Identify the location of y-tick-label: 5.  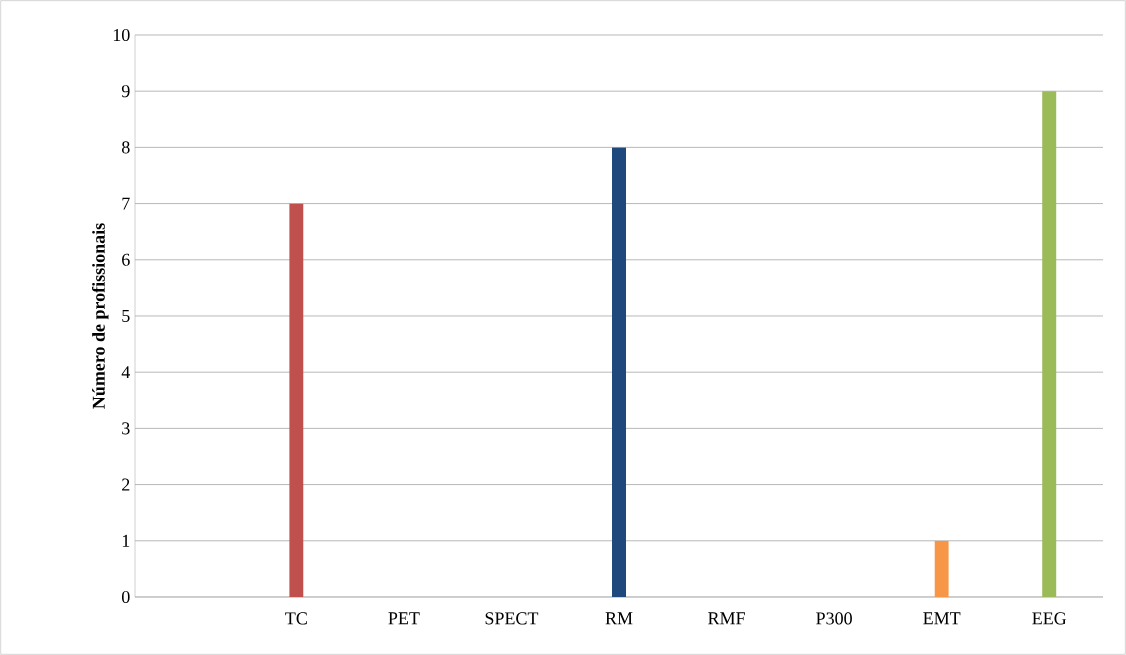
(126, 316).